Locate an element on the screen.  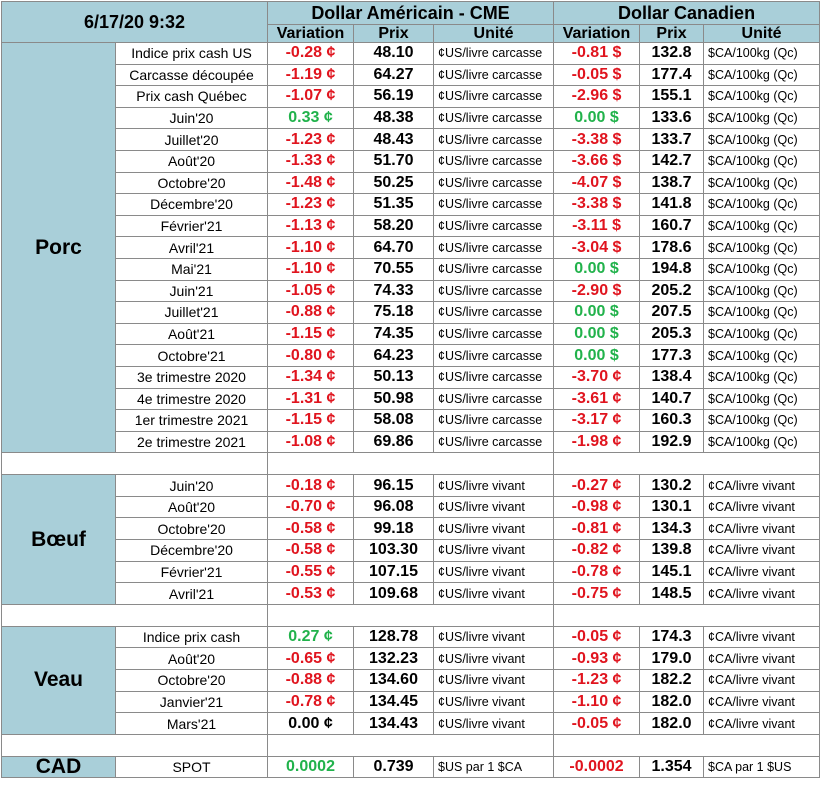
cad-price: 177.3 is located at coordinates (672, 355).